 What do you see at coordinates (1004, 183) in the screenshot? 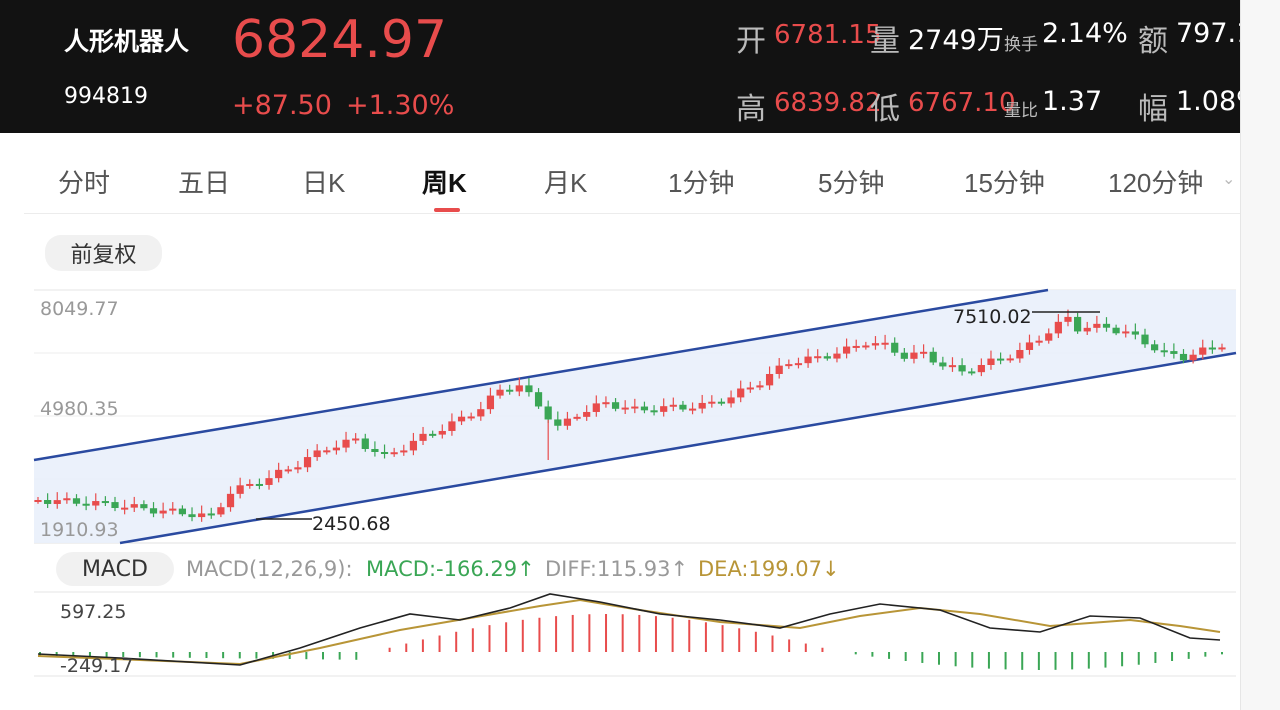
I see `tab-15-min: 15分钟` at bounding box center [1004, 183].